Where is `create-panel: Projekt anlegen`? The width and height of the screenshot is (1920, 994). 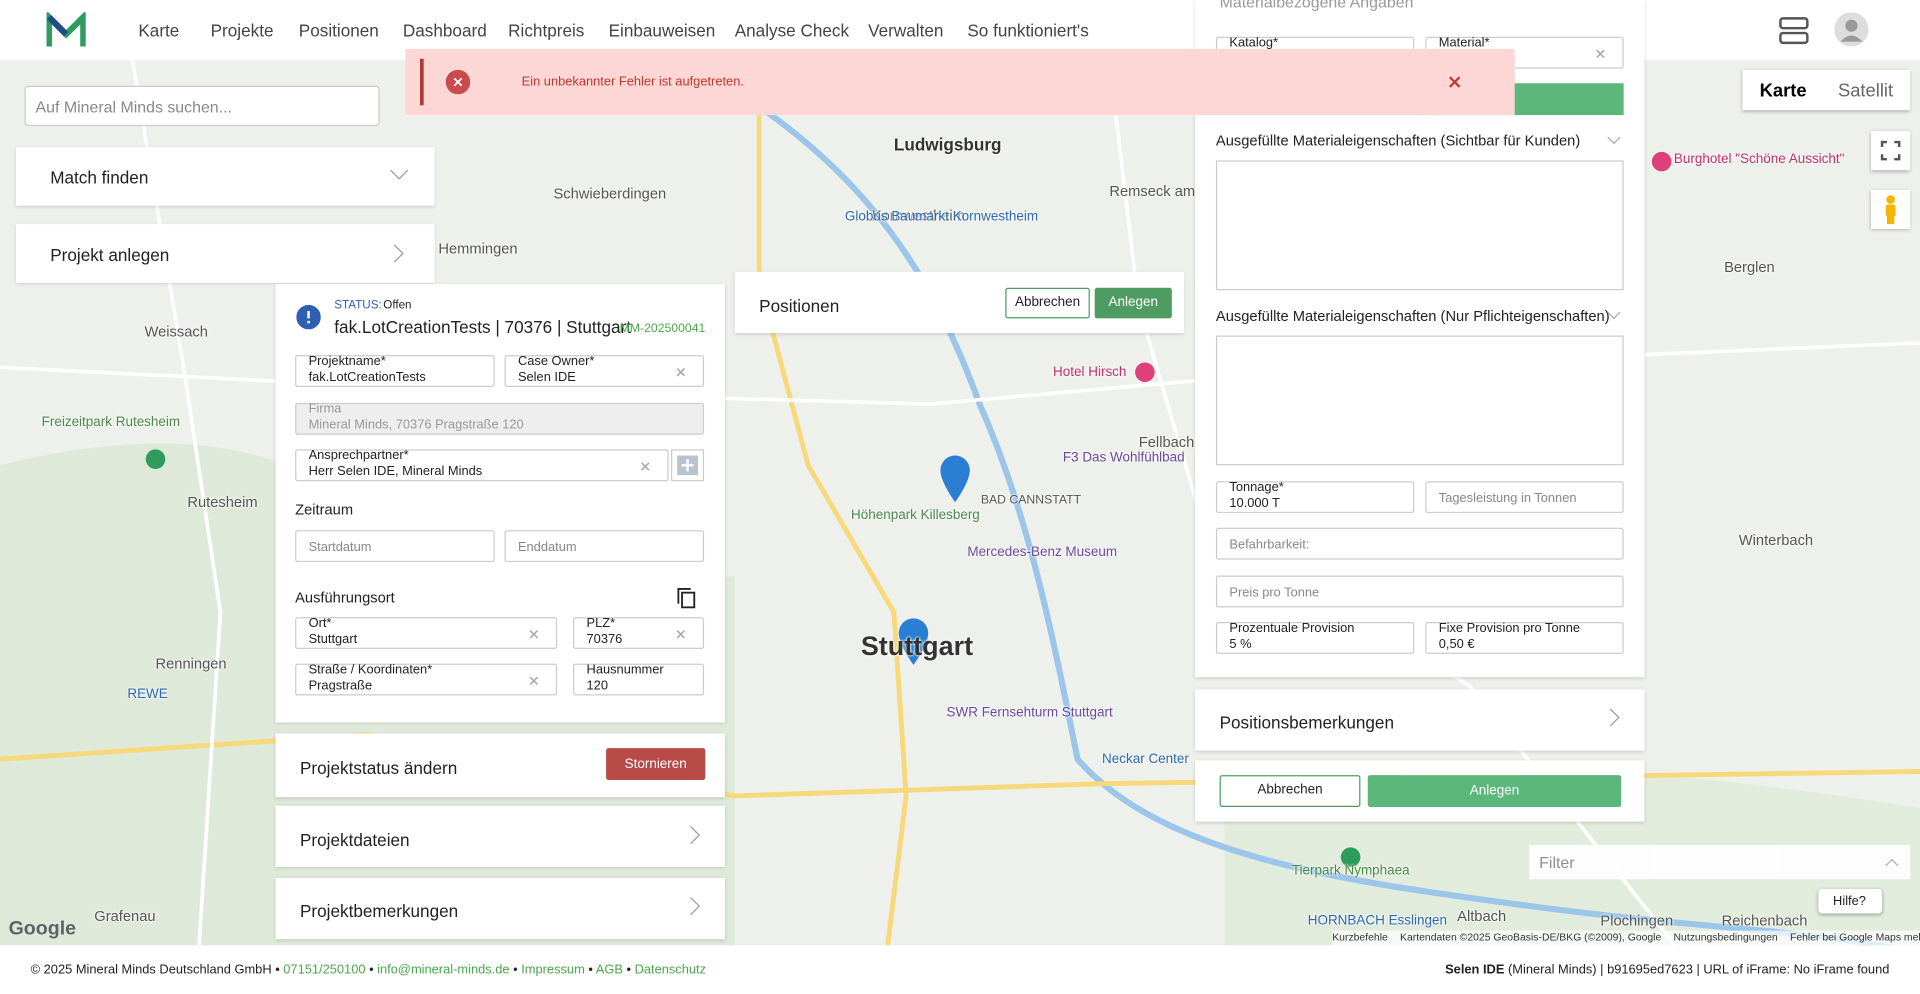 create-panel: Projekt anlegen is located at coordinates (225, 253).